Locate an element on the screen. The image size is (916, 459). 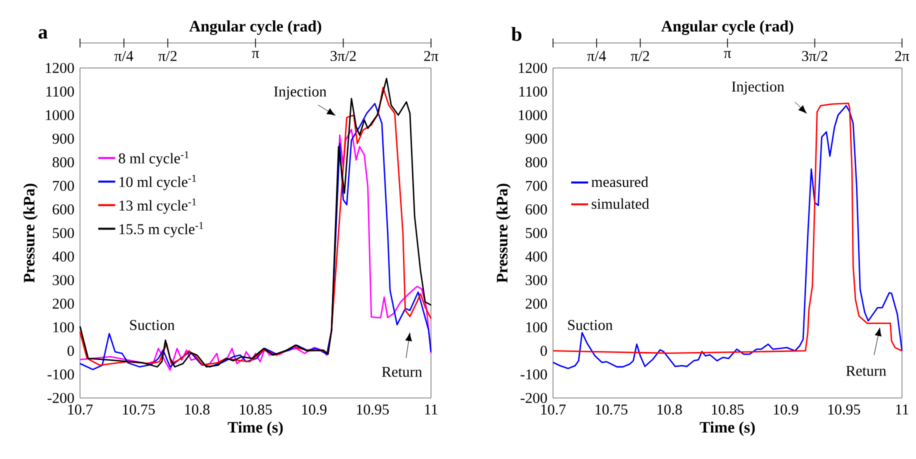
legend-label: measured is located at coordinates (619, 182).